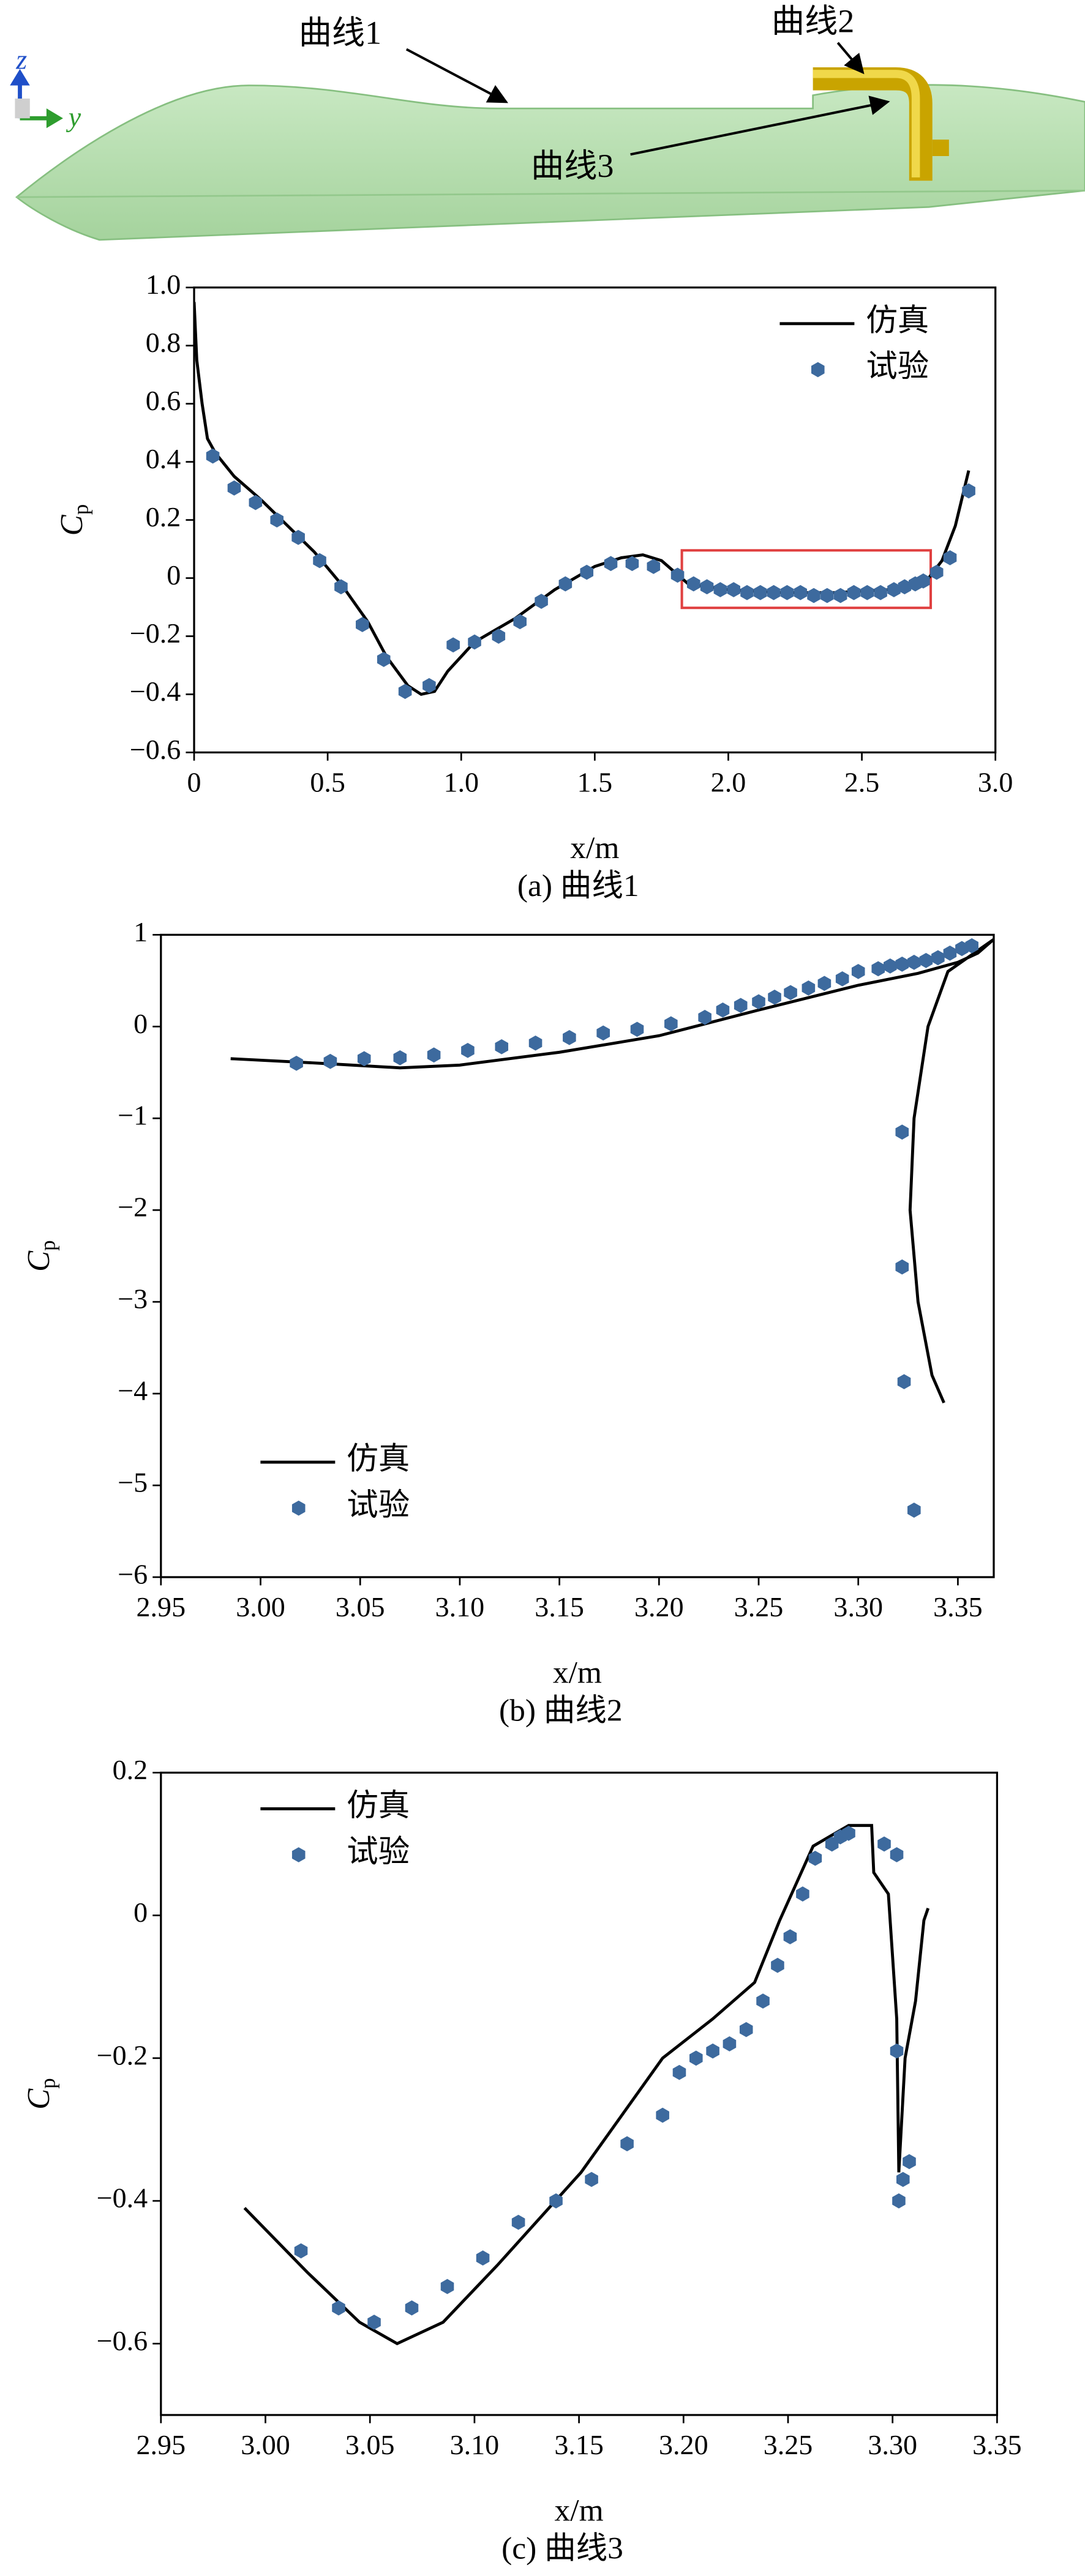  Describe the element at coordinates (460, 1606) in the screenshot. I see `x-tick-label: 3.10` at that location.